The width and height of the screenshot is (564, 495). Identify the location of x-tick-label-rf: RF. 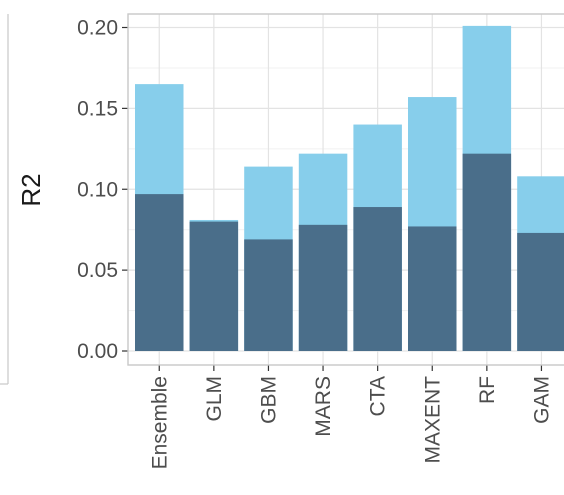
(487, 390).